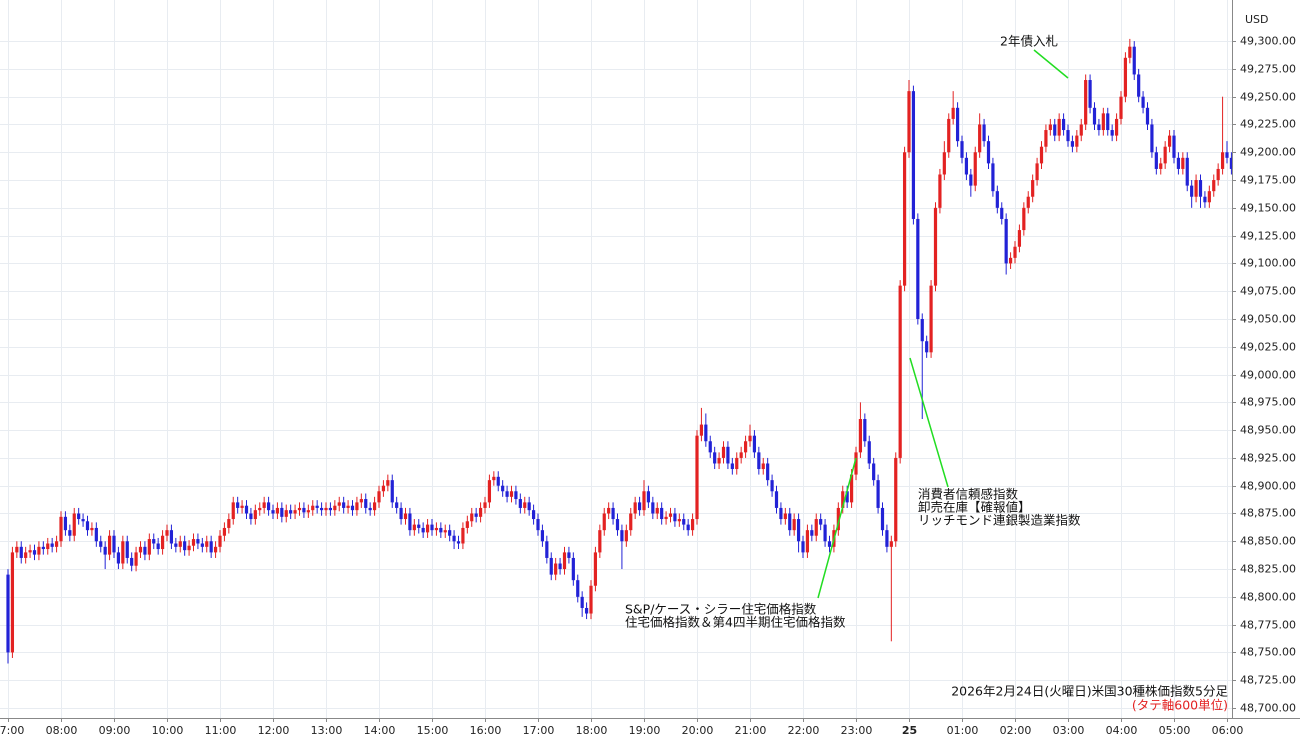 Image resolution: width=1300 pixels, height=745 pixels. I want to click on y-tick-label: 48,800.00, so click(1268, 597).